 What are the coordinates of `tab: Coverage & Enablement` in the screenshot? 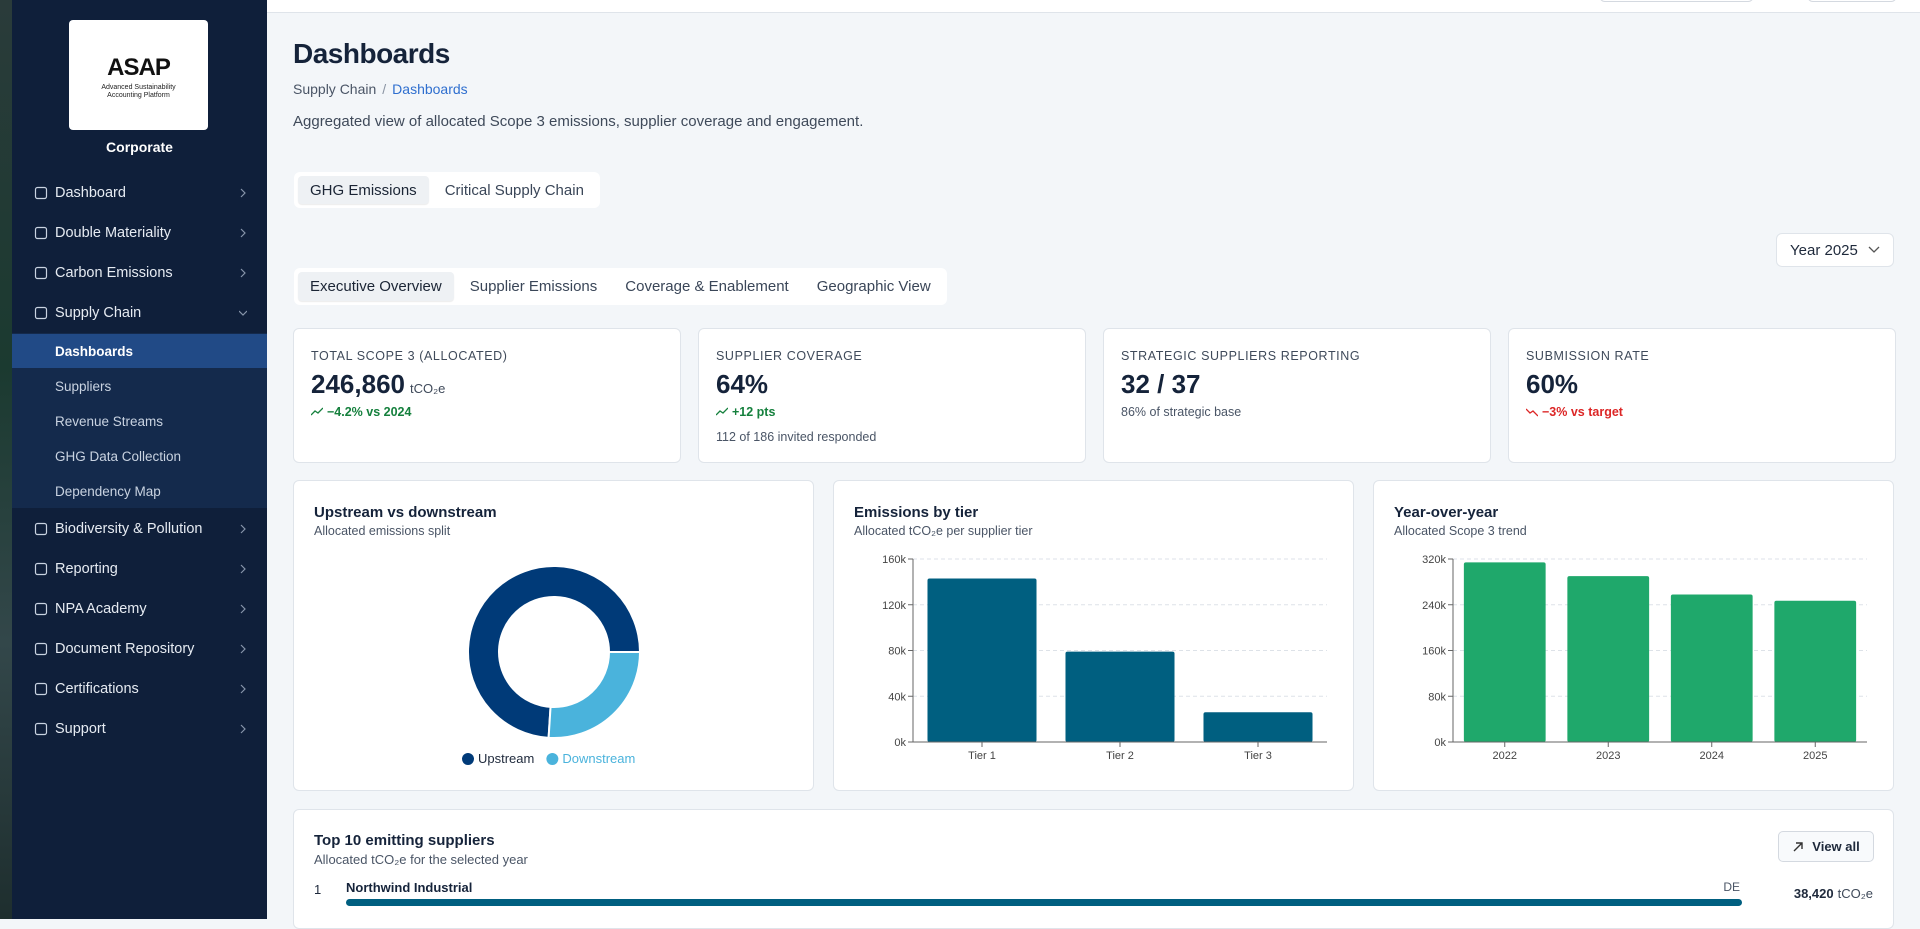 It's located at (707, 286).